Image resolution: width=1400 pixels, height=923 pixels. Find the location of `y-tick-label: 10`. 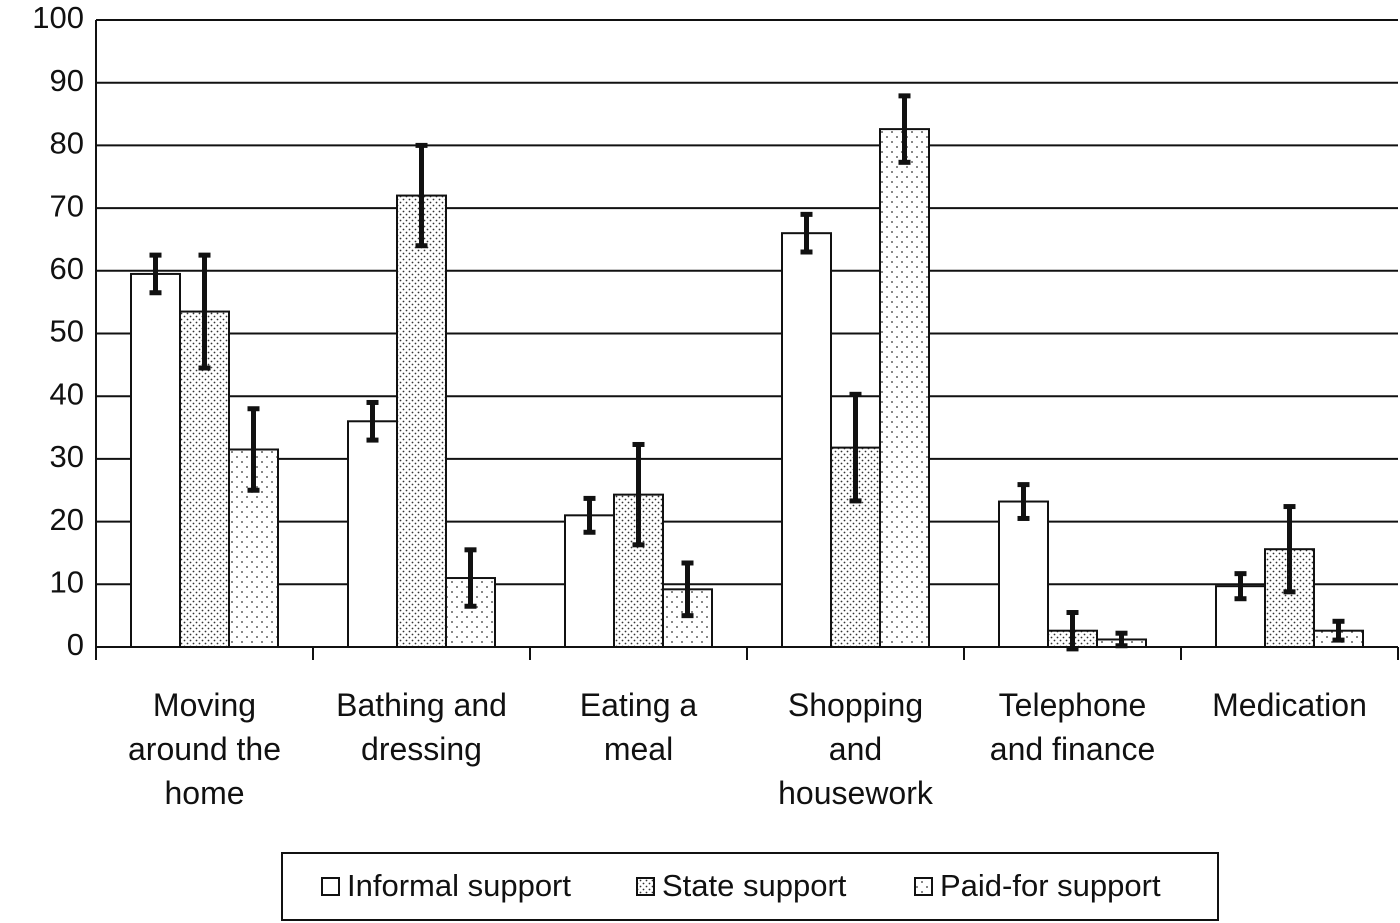

y-tick-label: 10 is located at coordinates (67, 581).